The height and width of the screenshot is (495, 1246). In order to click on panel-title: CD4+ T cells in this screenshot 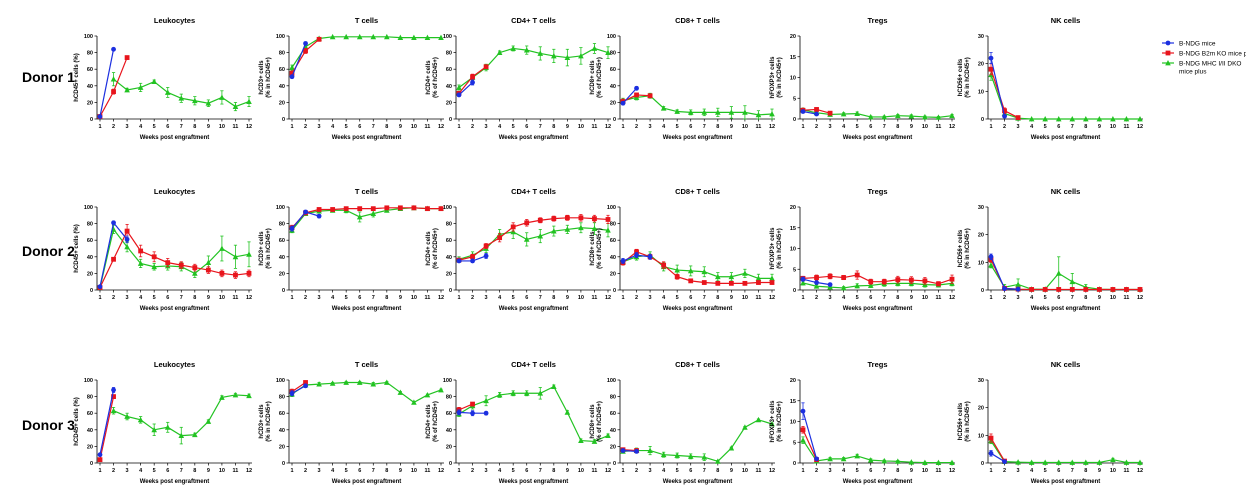, I will do `click(533, 20)`.